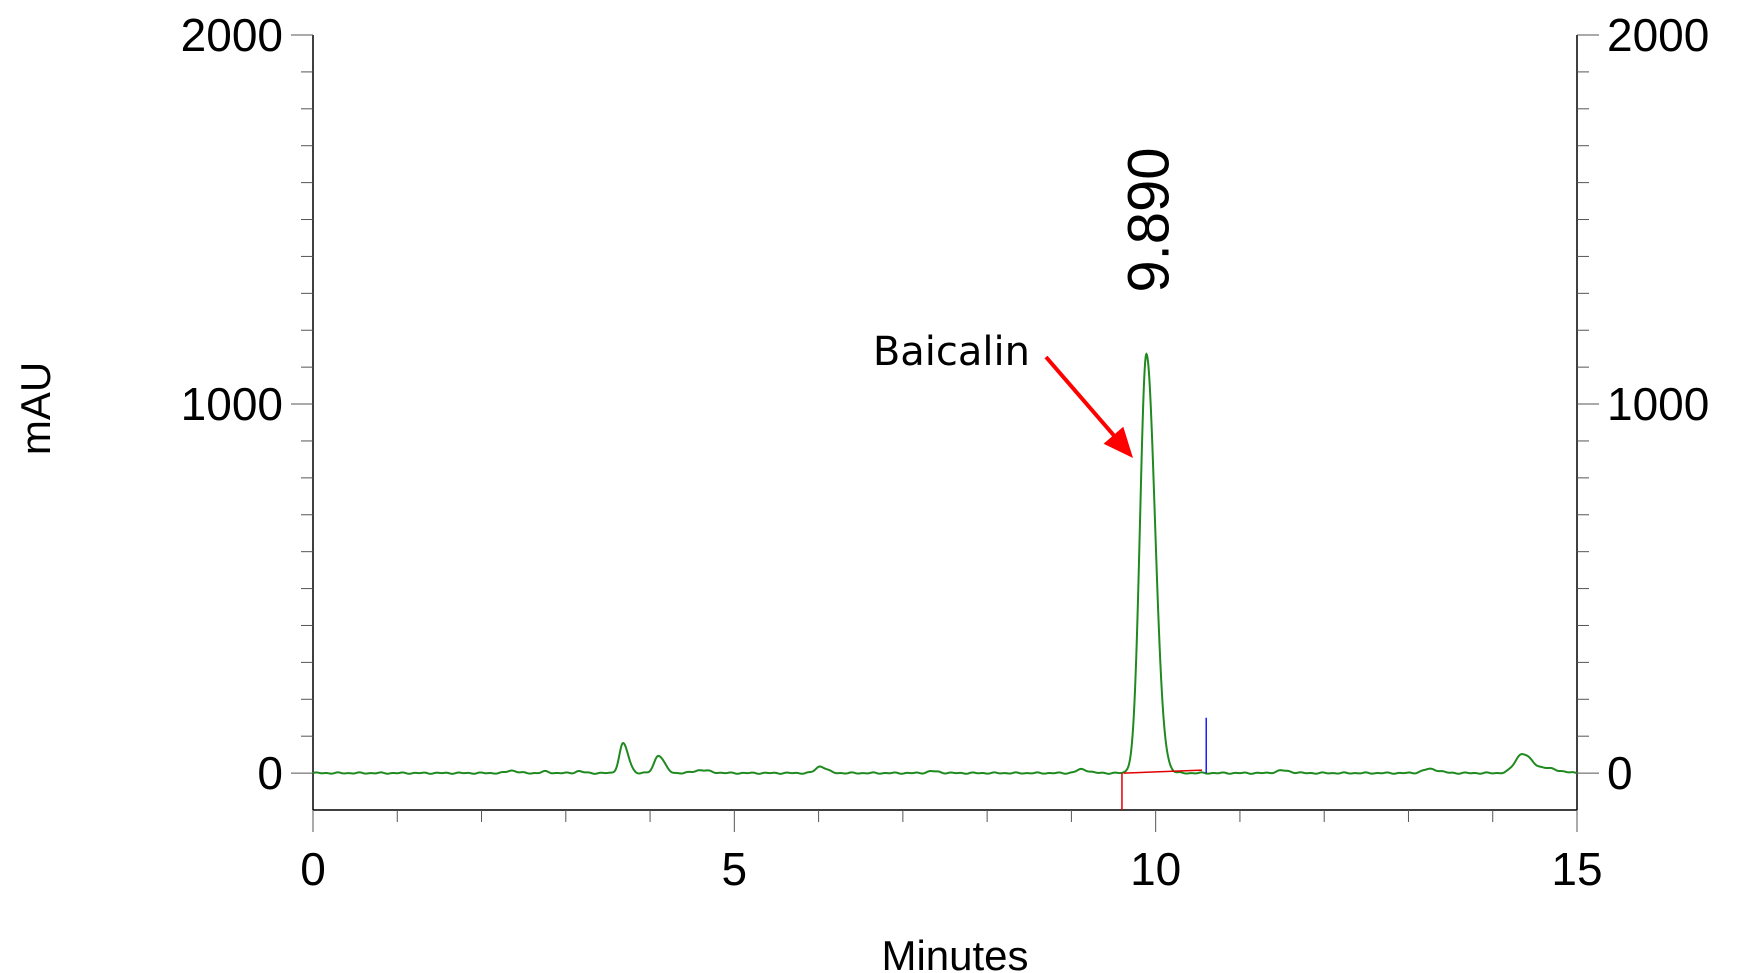 The width and height of the screenshot is (1742, 973). What do you see at coordinates (1118, 442) in the screenshot?
I see `annotation-arrow-head` at bounding box center [1118, 442].